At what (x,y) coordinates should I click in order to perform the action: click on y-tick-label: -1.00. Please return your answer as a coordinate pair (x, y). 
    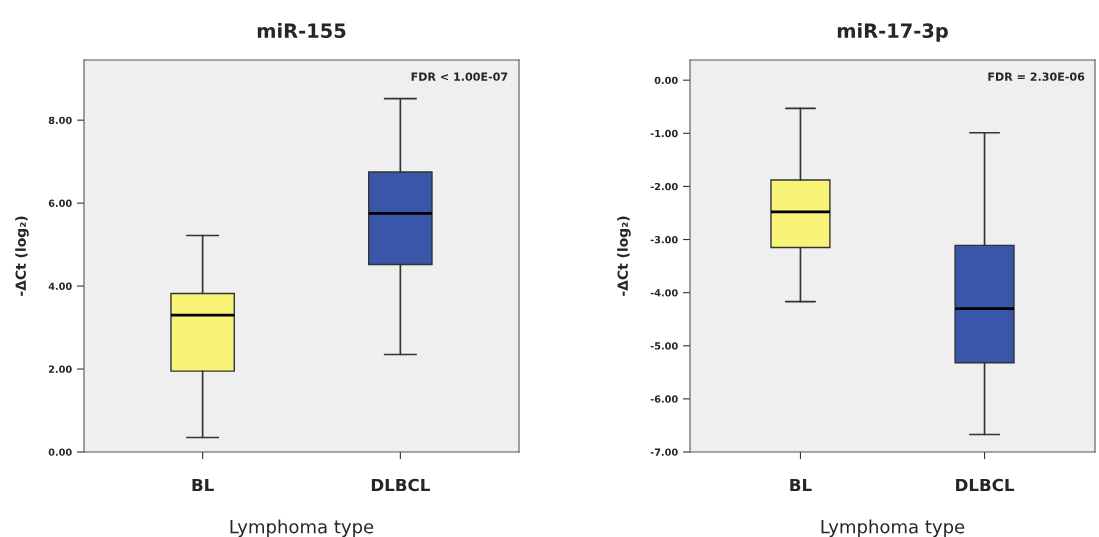
    Looking at the image, I should click on (664, 133).